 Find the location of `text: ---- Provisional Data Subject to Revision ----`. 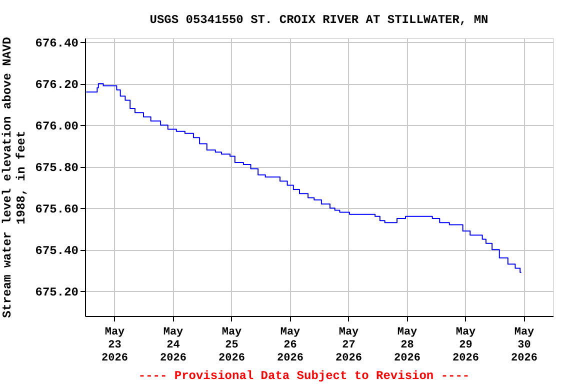

text: ---- Provisional Data Subject to Revision ---- is located at coordinates (304, 376).